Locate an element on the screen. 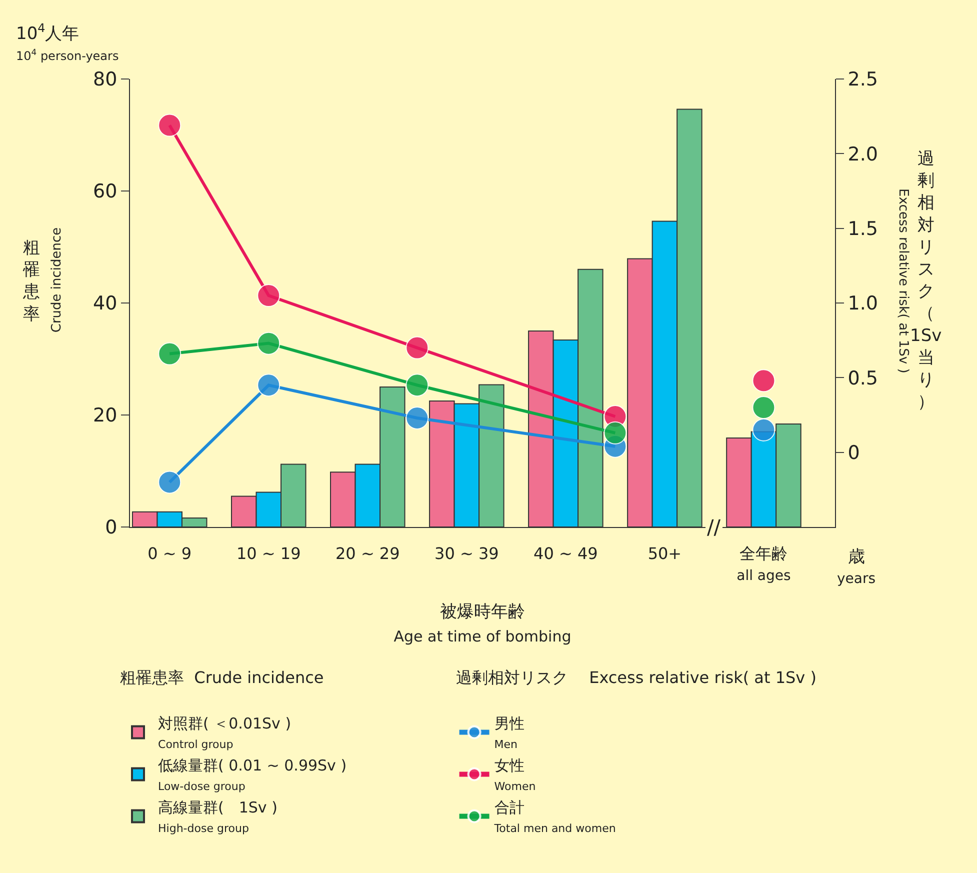  y-tick-label: 40 is located at coordinates (105, 303).